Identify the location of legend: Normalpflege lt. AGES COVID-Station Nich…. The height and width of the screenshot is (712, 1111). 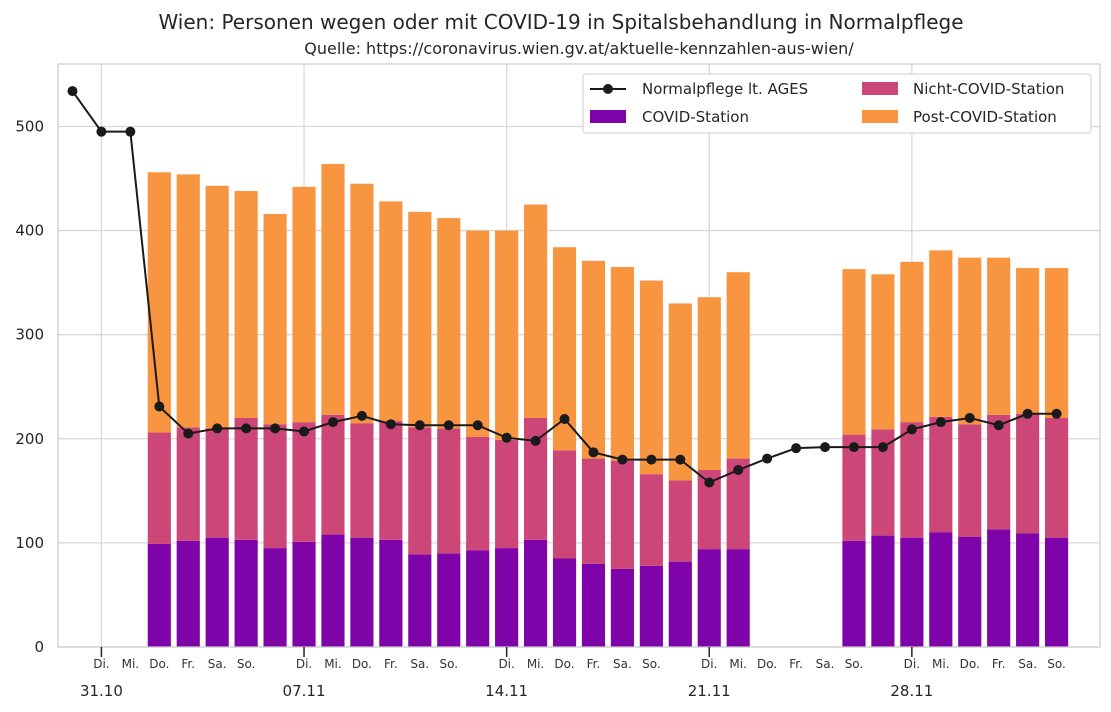
(837, 103).